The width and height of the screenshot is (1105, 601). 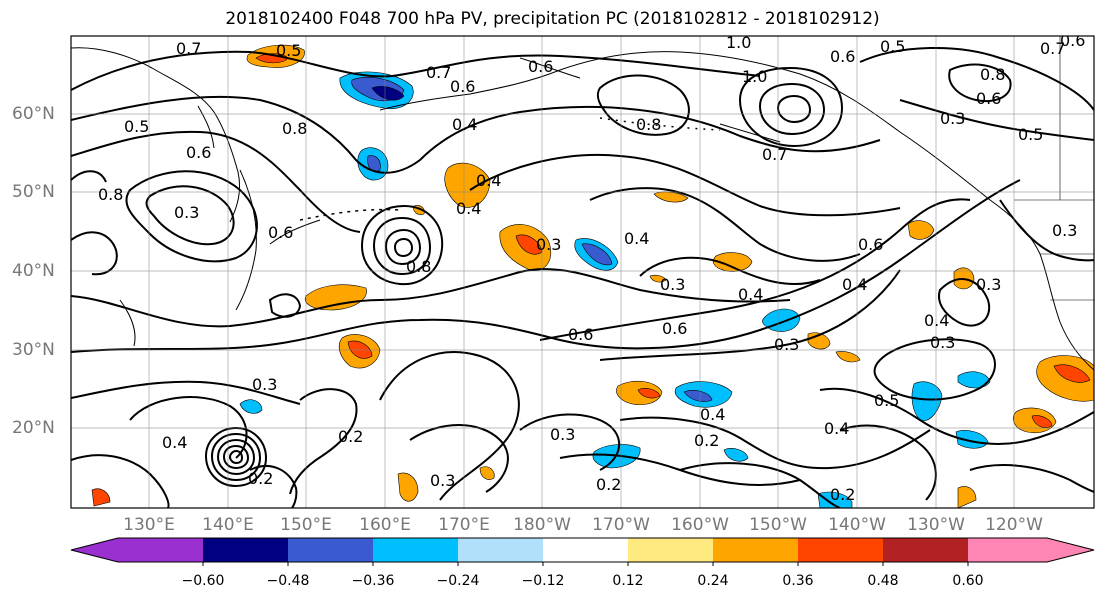 What do you see at coordinates (778, 525) in the screenshot?
I see `lon-label: 150°W` at bounding box center [778, 525].